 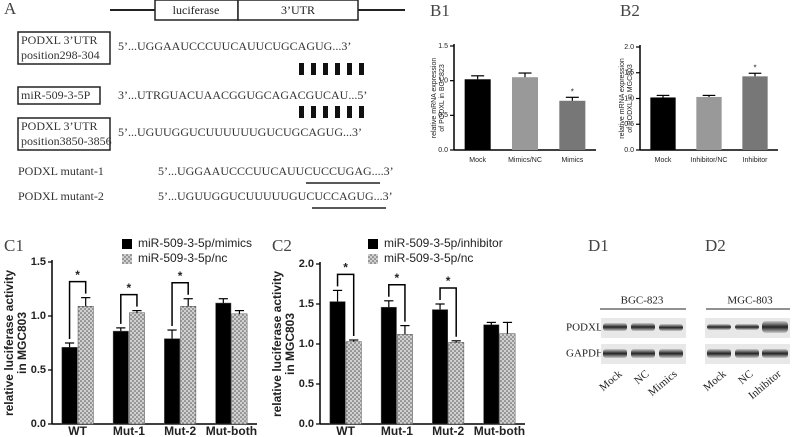 What do you see at coordinates (764, 385) in the screenshot?
I see `lane-label: Inhibitor` at bounding box center [764, 385].